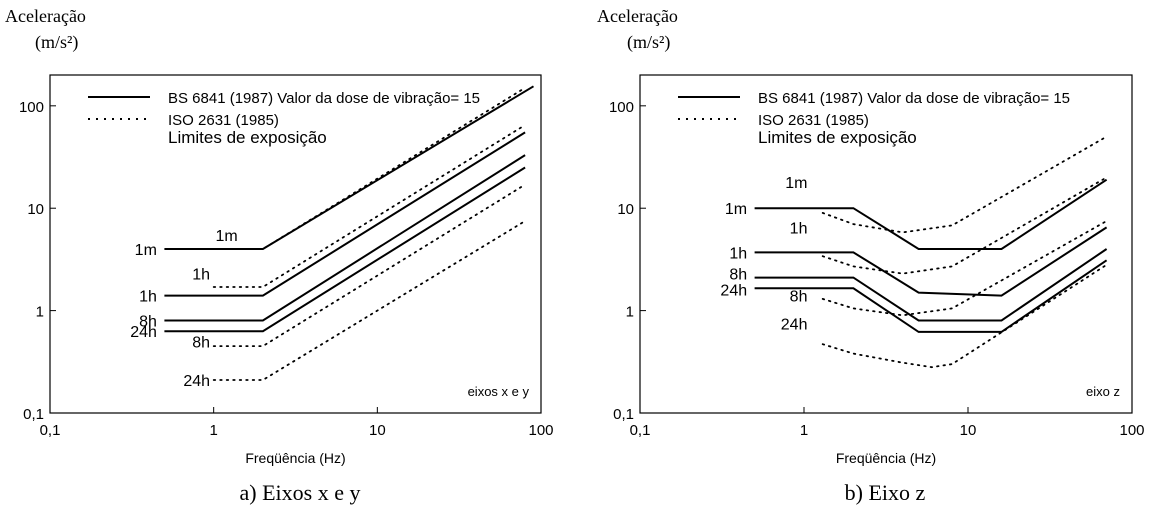 This screenshot has width=1158, height=523. What do you see at coordinates (885, 492) in the screenshot?
I see `figure-caption: b) Eixo z` at bounding box center [885, 492].